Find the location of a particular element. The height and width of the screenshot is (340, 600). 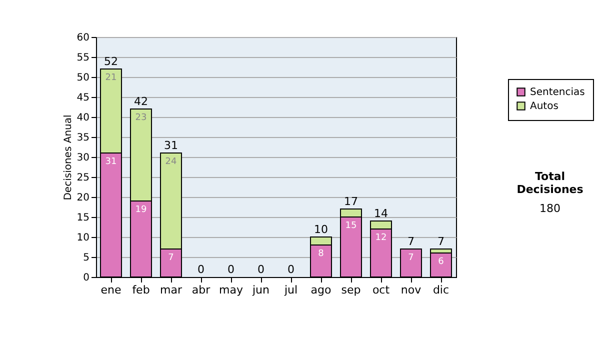

total-label: 42 is located at coordinates (141, 101).